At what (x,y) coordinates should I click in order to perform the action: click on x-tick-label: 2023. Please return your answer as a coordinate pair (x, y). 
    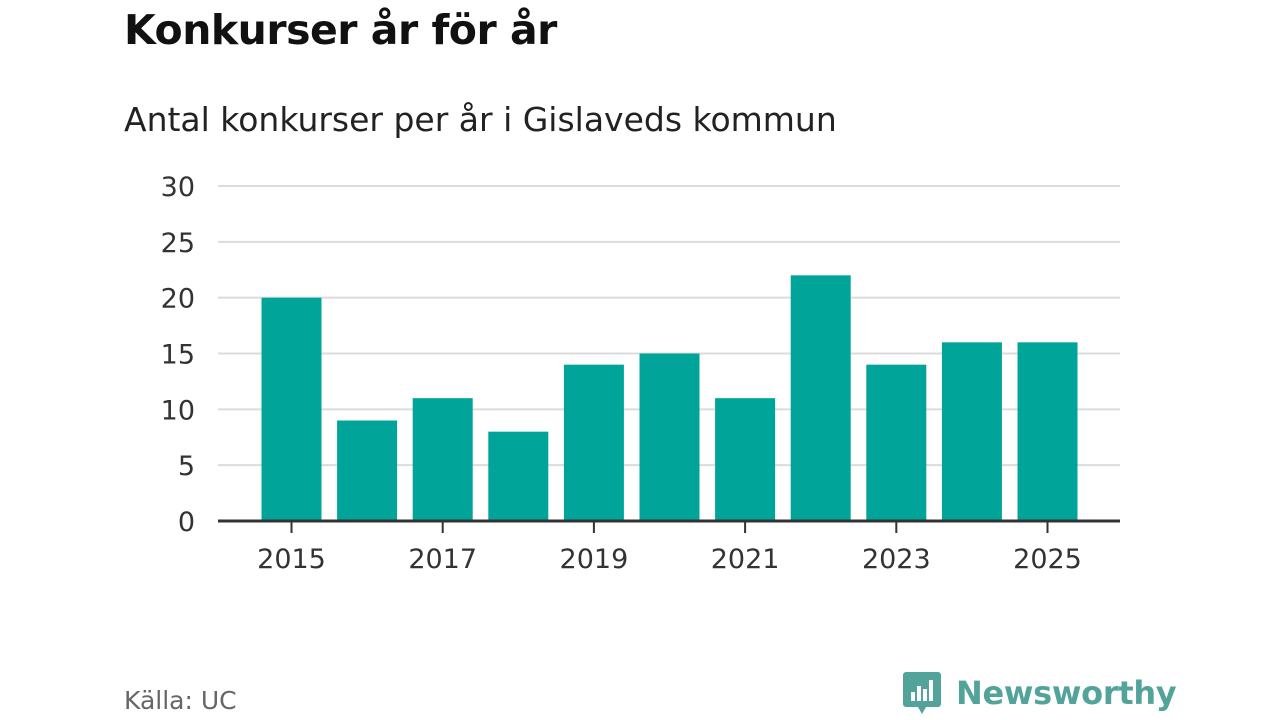
    Looking at the image, I should click on (896, 559).